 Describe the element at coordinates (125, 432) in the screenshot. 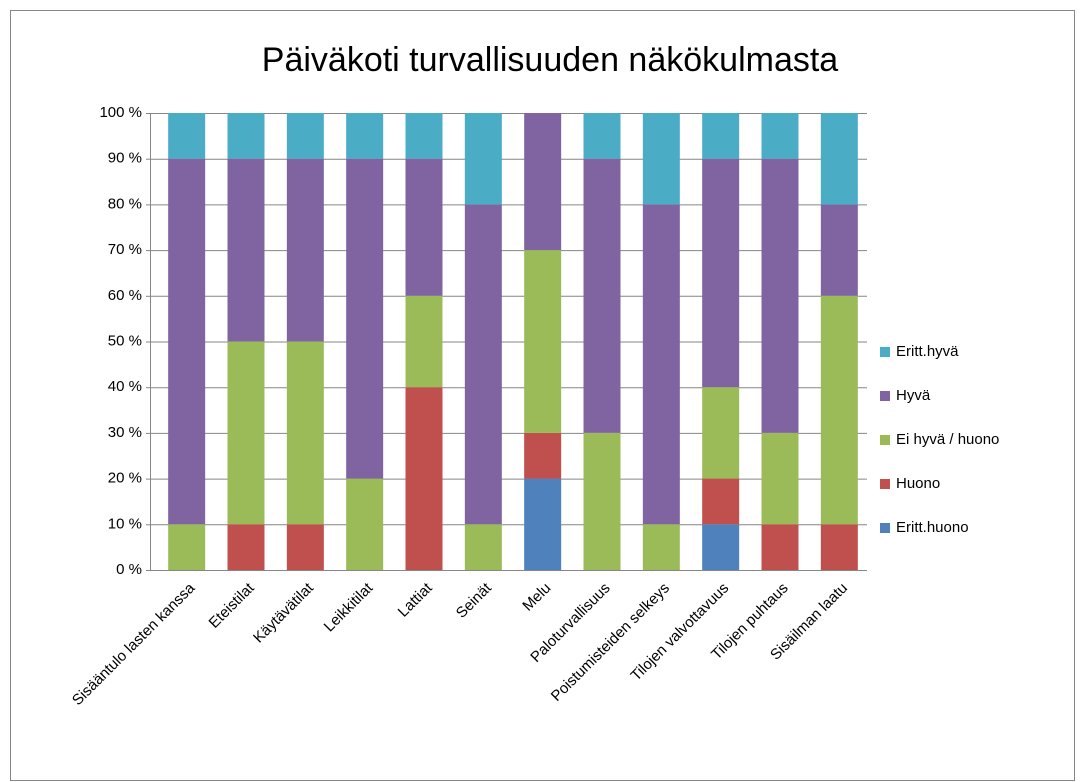

I see `y-tick-label: 30 %` at that location.